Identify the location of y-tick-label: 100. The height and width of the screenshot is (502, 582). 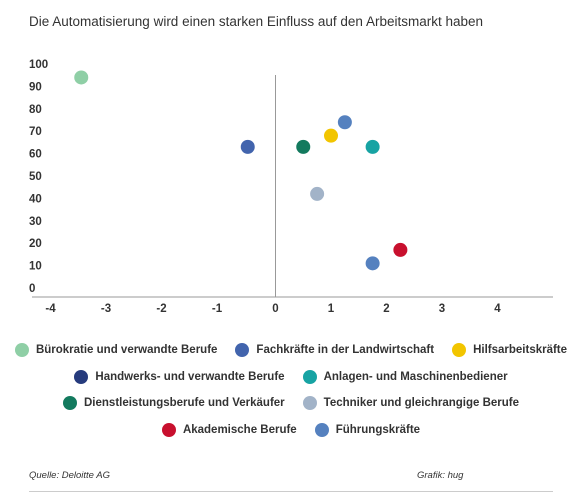
(38, 65).